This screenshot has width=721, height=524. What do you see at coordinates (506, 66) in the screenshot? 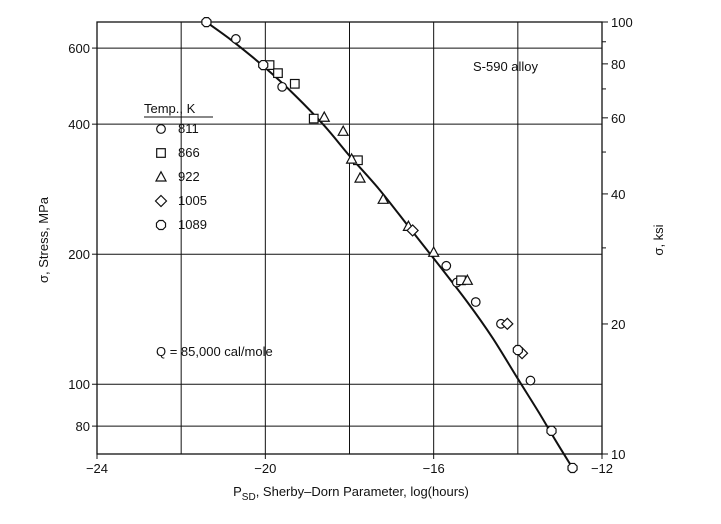
I see `alloy-annotation: S-590 alloy` at bounding box center [506, 66].